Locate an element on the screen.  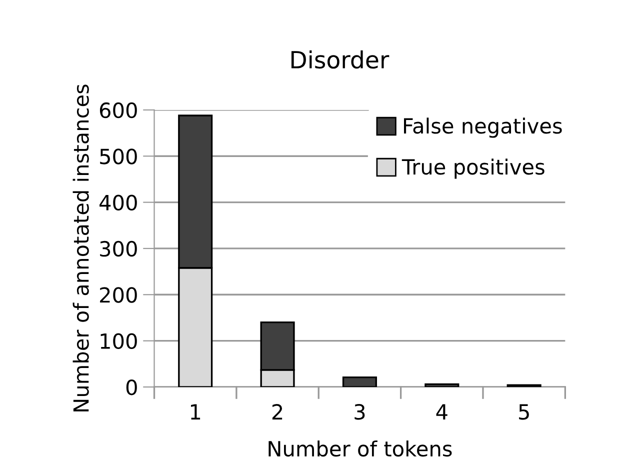
x-tick-label: 3 is located at coordinates (359, 412).